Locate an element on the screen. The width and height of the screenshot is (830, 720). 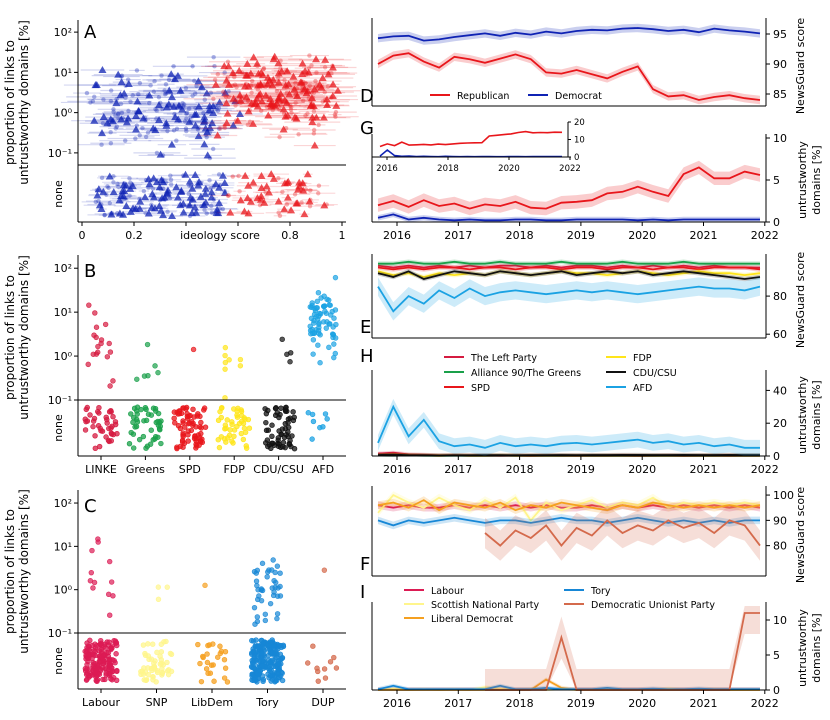
ytick-label: 0 is located at coordinates (776, 222).